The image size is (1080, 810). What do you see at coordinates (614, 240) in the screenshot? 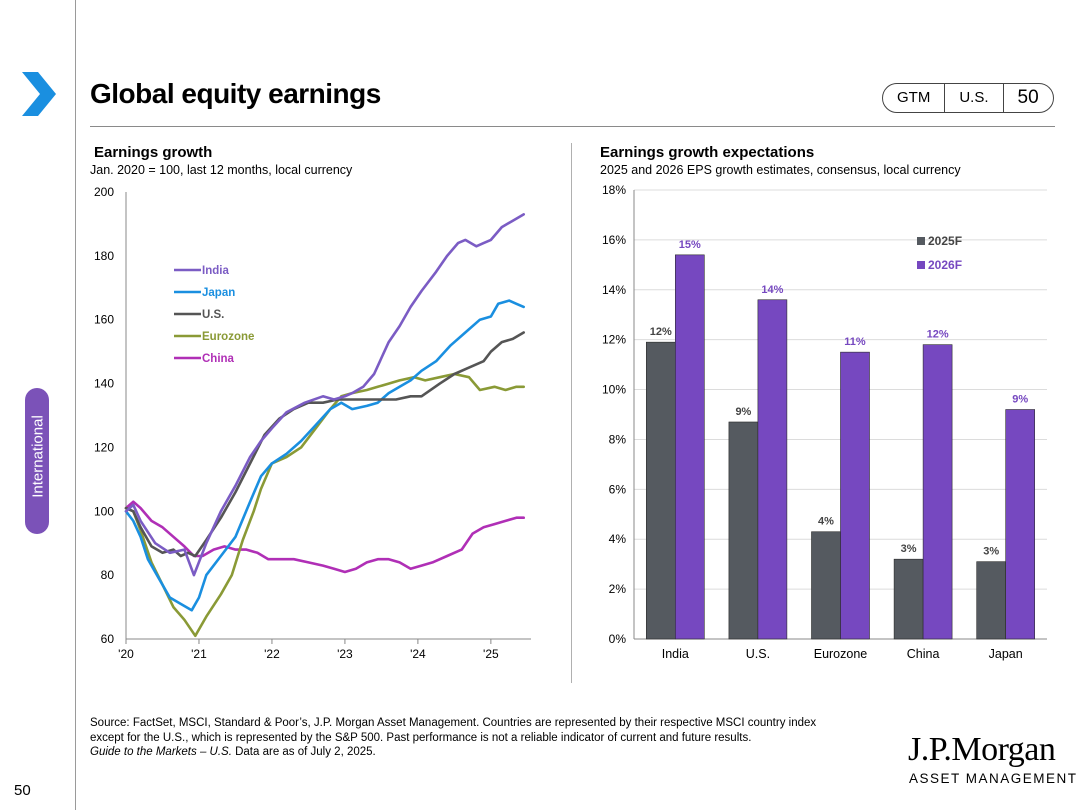
I see `bar-y-tick-label: 16%` at bounding box center [614, 240].